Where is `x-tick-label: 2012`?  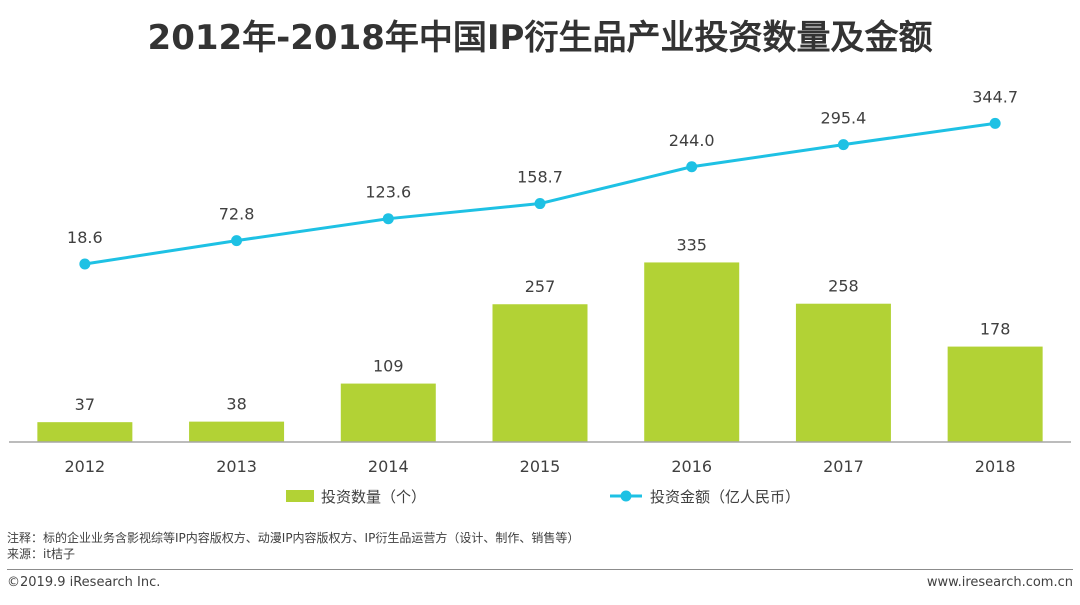 x-tick-label: 2012 is located at coordinates (84, 466).